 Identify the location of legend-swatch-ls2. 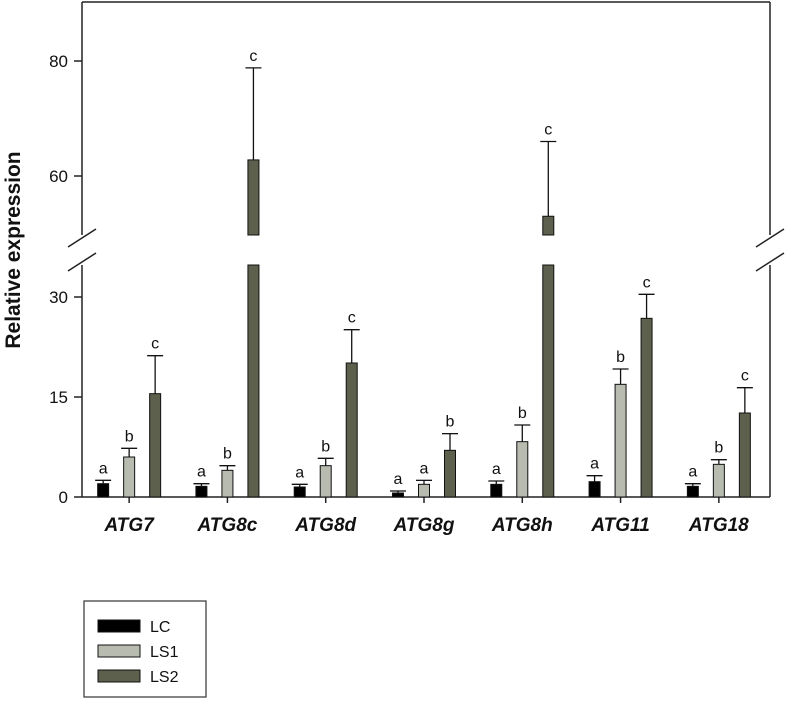
(119, 676).